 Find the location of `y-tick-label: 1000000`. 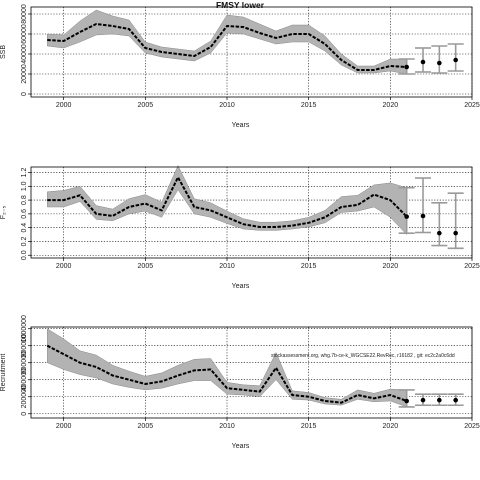

y-tick-label: 1000000 is located at coordinates (24, 328).